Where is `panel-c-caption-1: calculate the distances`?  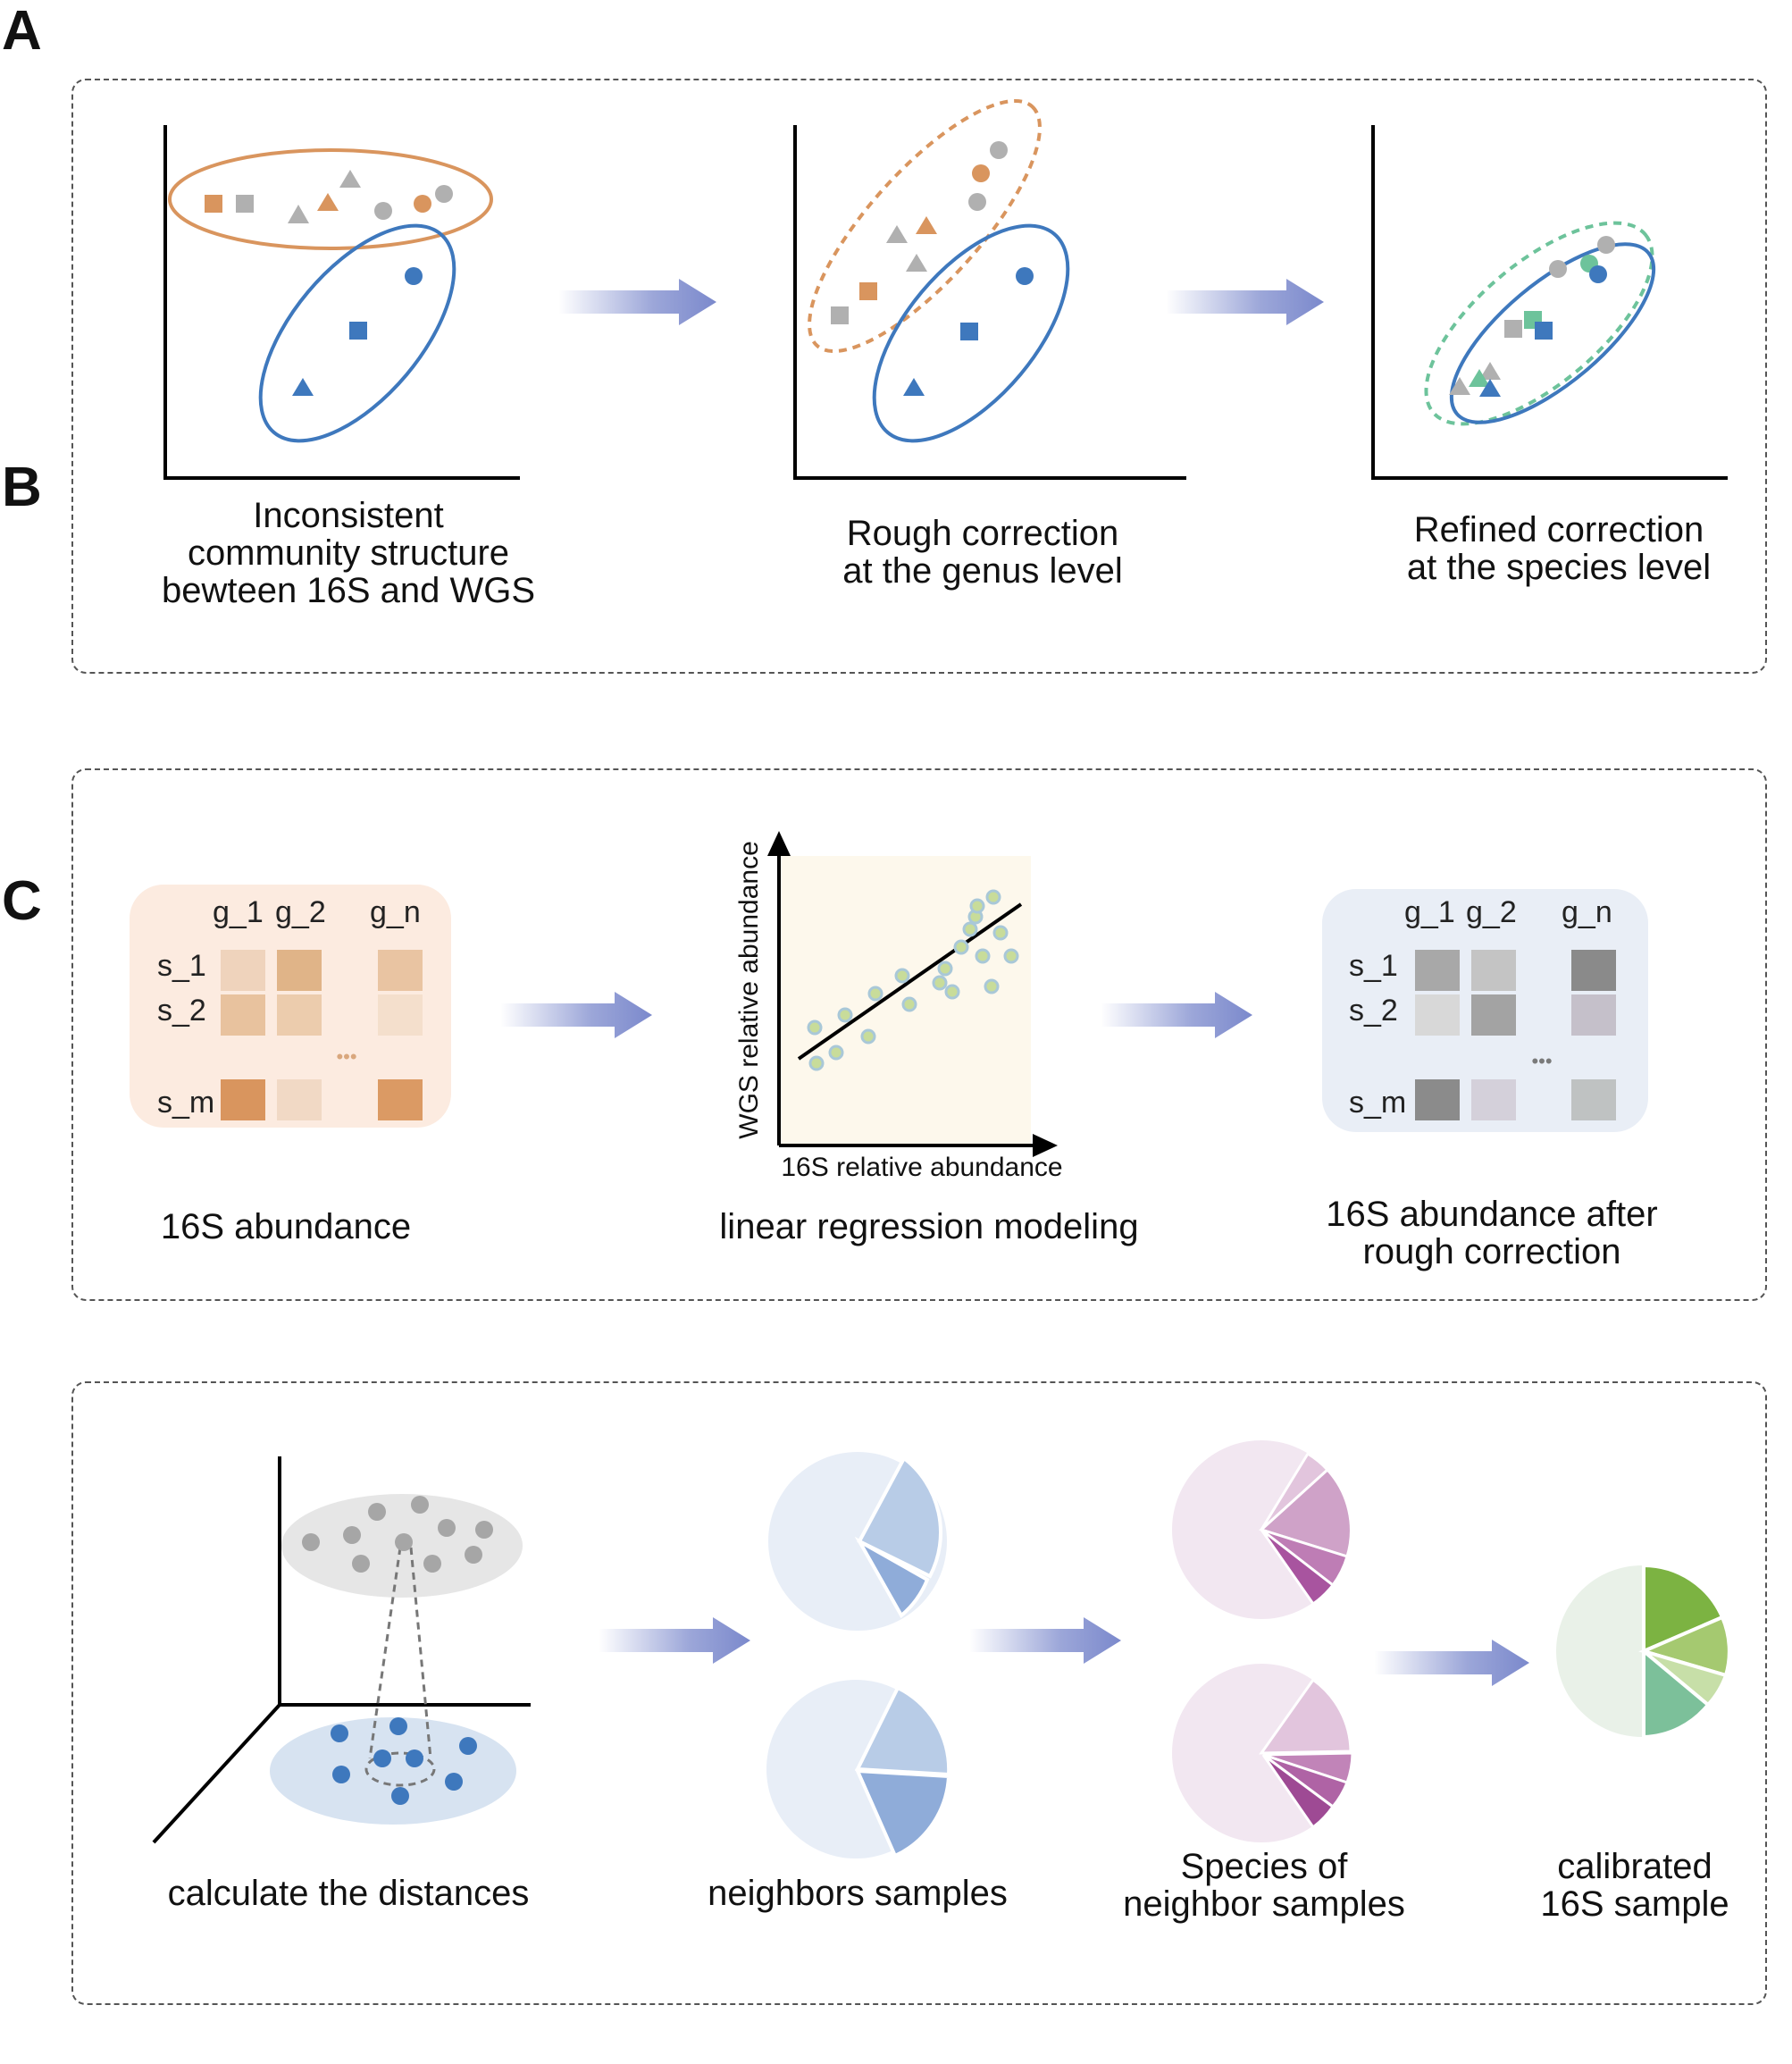
panel-c-caption-1: calculate the distances is located at coordinates (348, 1893).